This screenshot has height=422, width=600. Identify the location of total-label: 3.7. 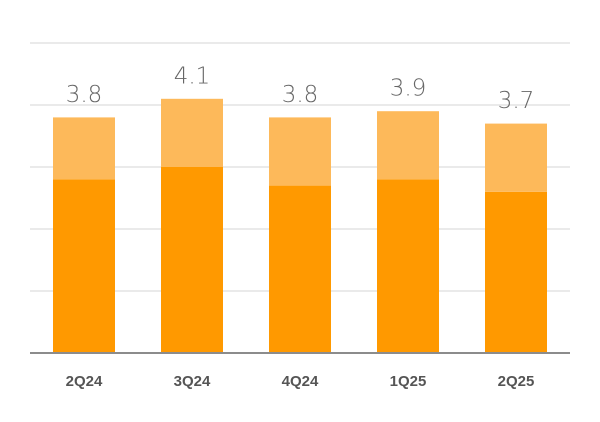
(516, 101).